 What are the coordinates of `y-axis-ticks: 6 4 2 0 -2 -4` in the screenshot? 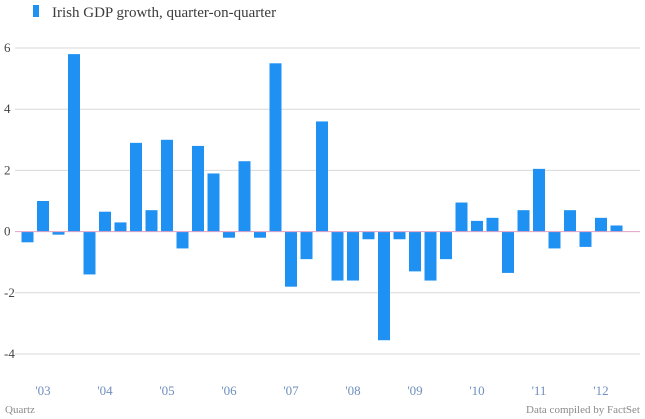 It's located at (9, 200).